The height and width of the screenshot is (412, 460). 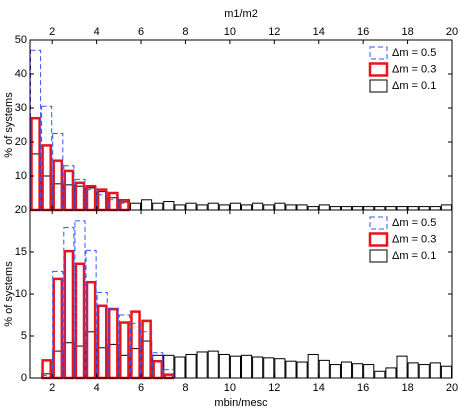 I want to click on x-tick-label: 20, so click(x=452, y=388).